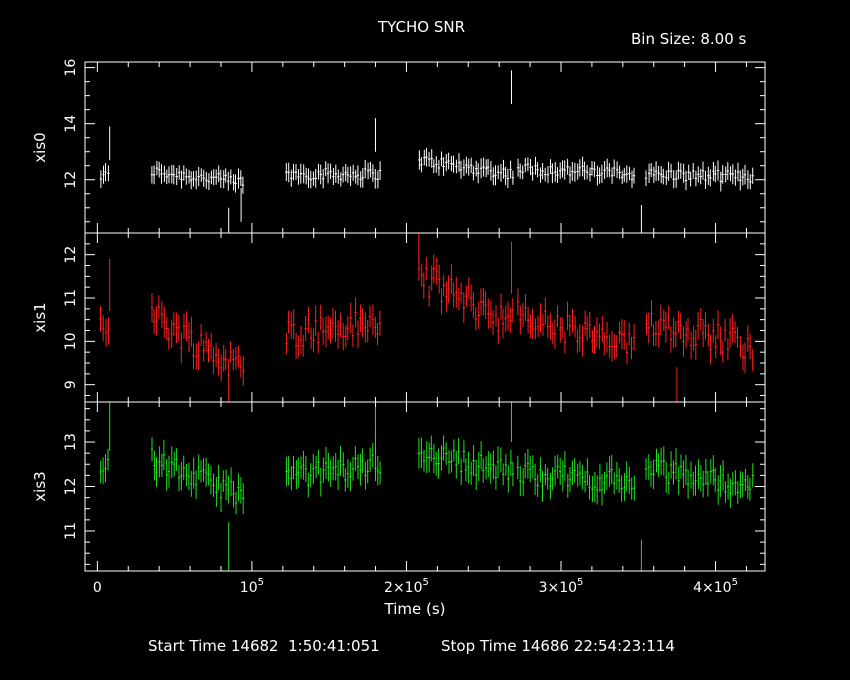 This screenshot has height=680, width=850. I want to click on y-tick-label-xis1-1: 10, so click(71, 341).